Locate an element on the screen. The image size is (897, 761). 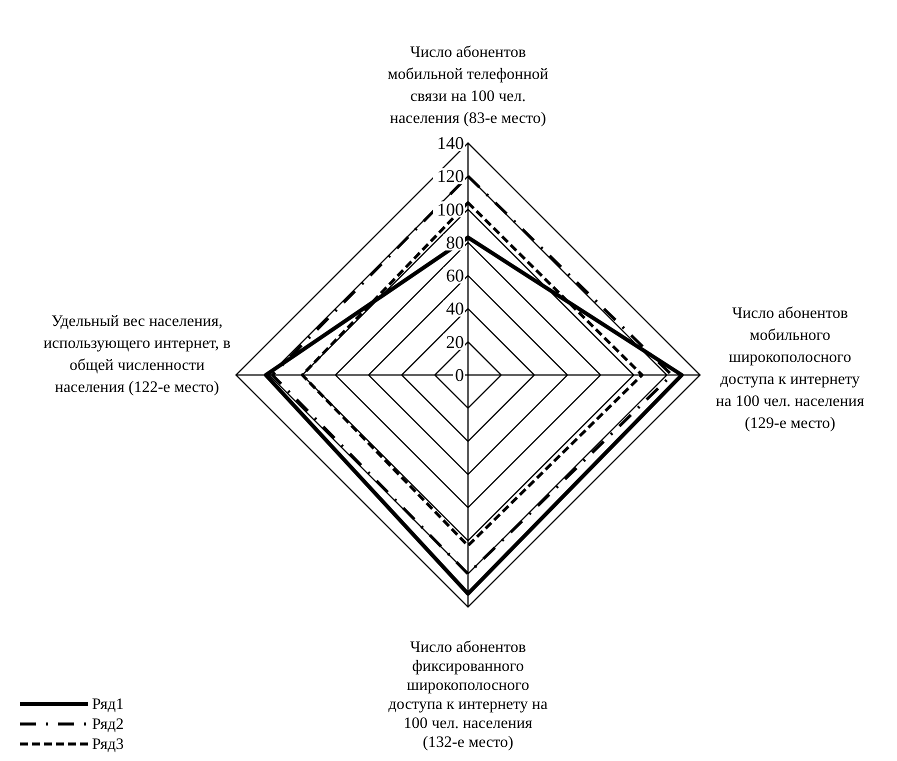
legend-label: Ряд3 is located at coordinates (108, 744).